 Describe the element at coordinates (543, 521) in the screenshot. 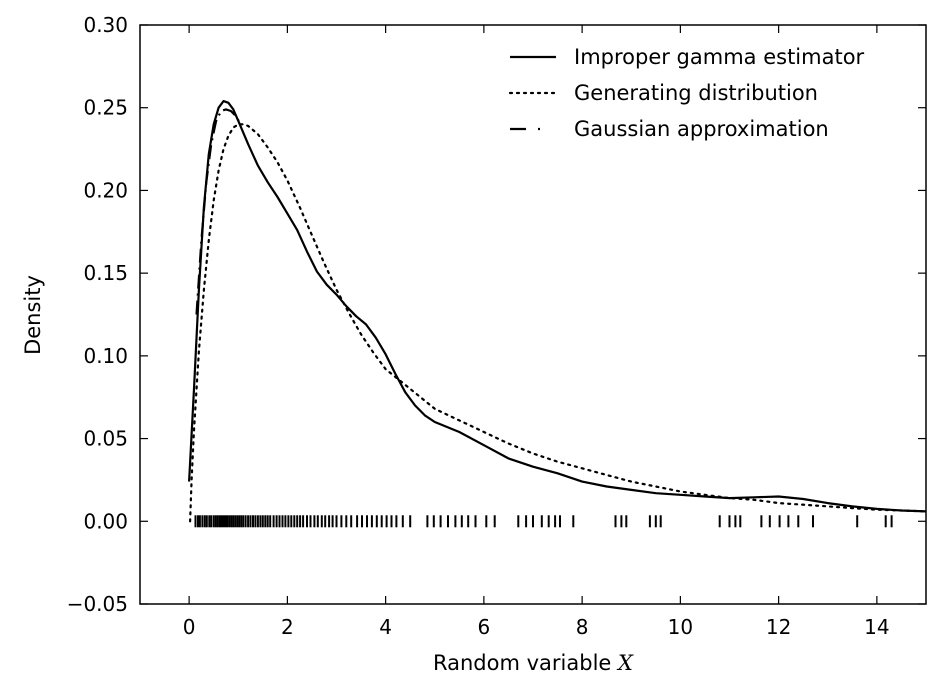

I see `rug-marks` at that location.